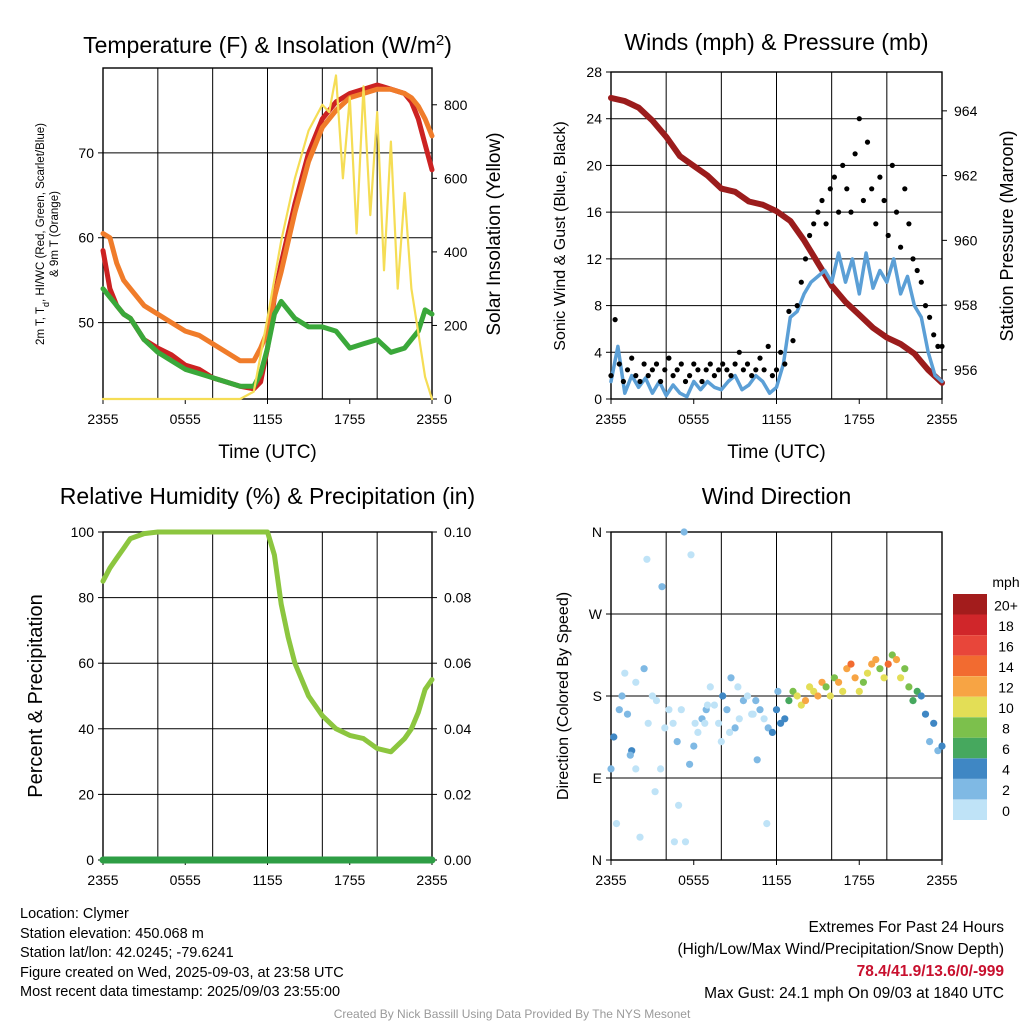  What do you see at coordinates (1006, 749) in the screenshot?
I see `colorbar-label: 6` at bounding box center [1006, 749].